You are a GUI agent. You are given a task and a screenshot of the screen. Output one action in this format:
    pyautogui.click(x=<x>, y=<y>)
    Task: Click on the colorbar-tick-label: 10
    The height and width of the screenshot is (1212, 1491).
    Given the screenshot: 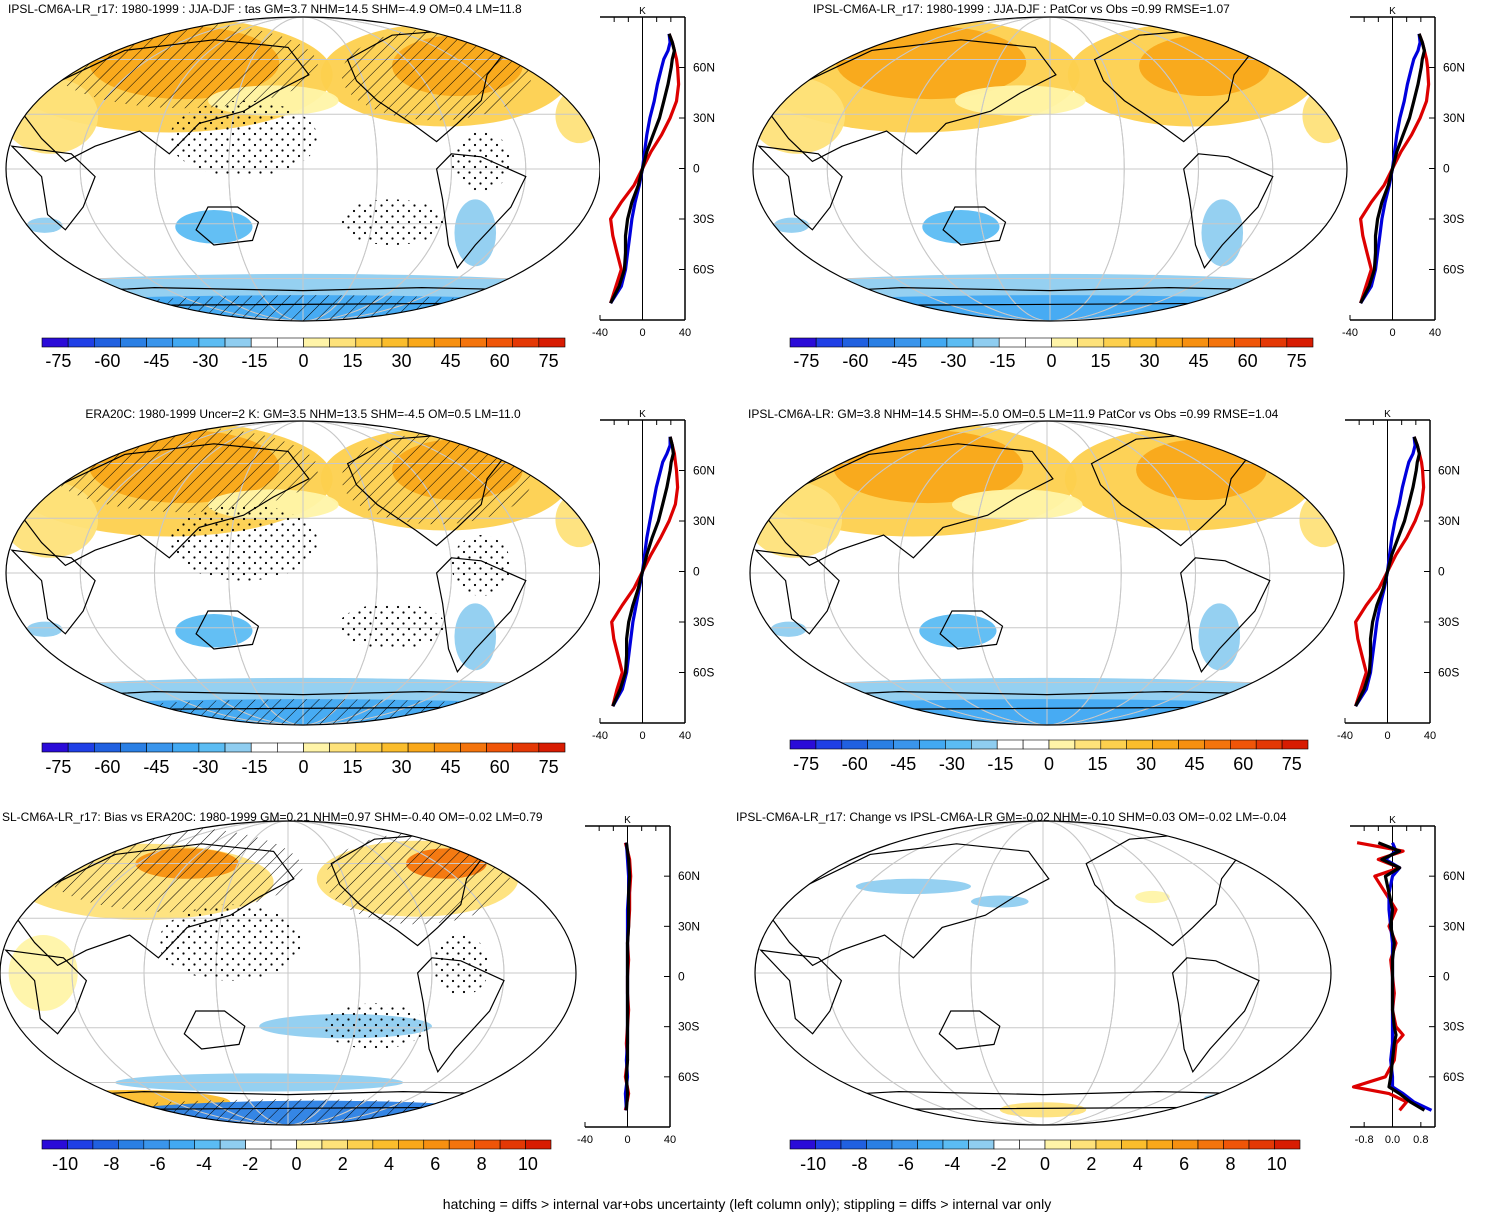 What is the action you would take?
    pyautogui.click(x=1277, y=1164)
    